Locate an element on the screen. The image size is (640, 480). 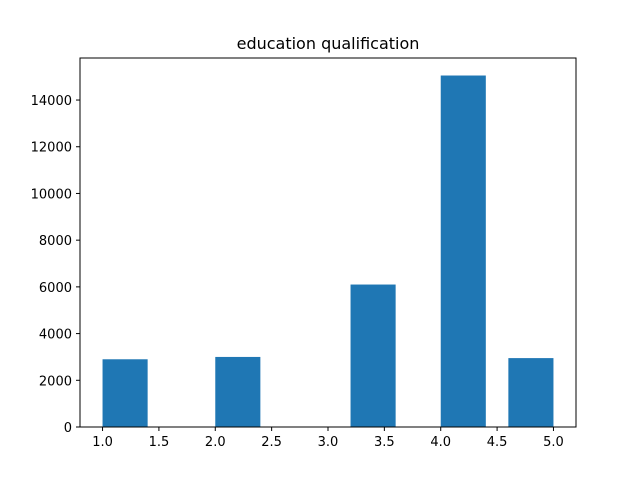
y-tick-label: 8000 is located at coordinates (55, 241).